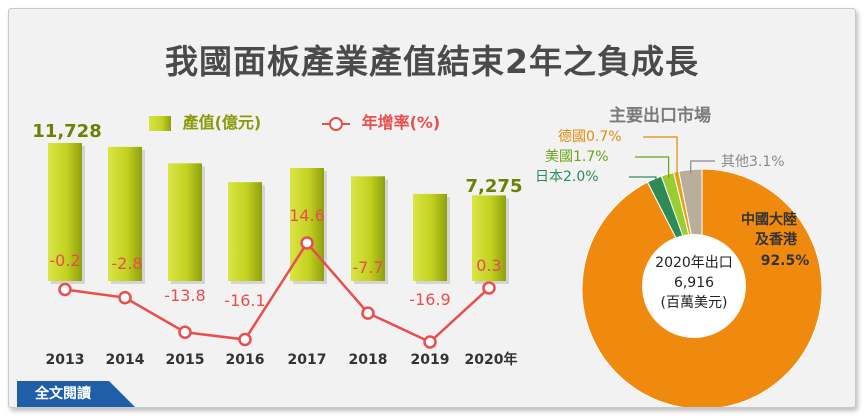 This screenshot has height=419, width=865. I want to click on pie-center-line3: (百萬美元), so click(694, 303).